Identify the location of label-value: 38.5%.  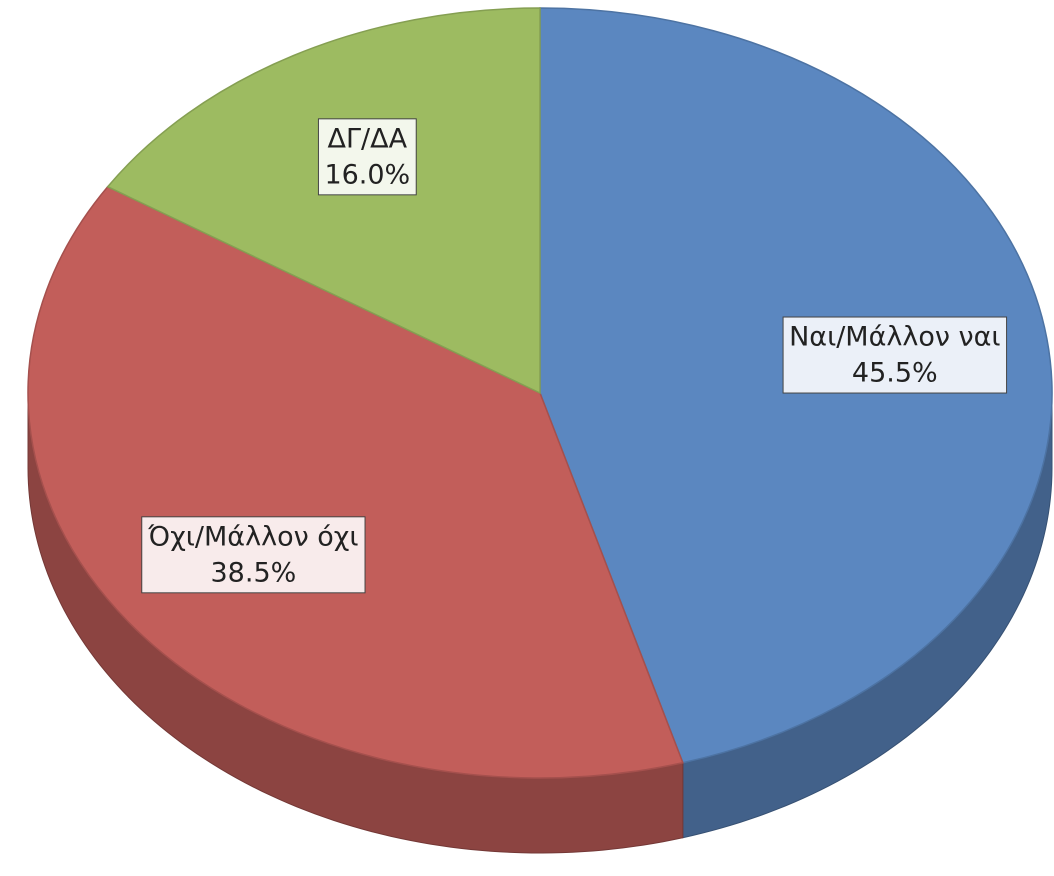
(254, 572).